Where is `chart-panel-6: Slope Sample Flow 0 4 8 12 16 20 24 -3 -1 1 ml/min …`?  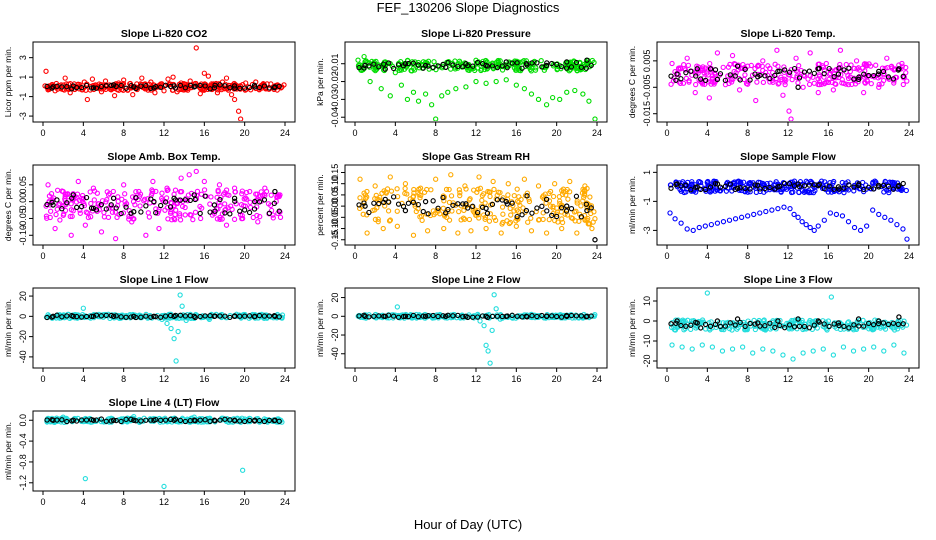
chart-panel-6: Slope Sample Flow 0 4 8 12 16 20 24 -3 -1 1 ml/min … is located at coordinates (773, 206).